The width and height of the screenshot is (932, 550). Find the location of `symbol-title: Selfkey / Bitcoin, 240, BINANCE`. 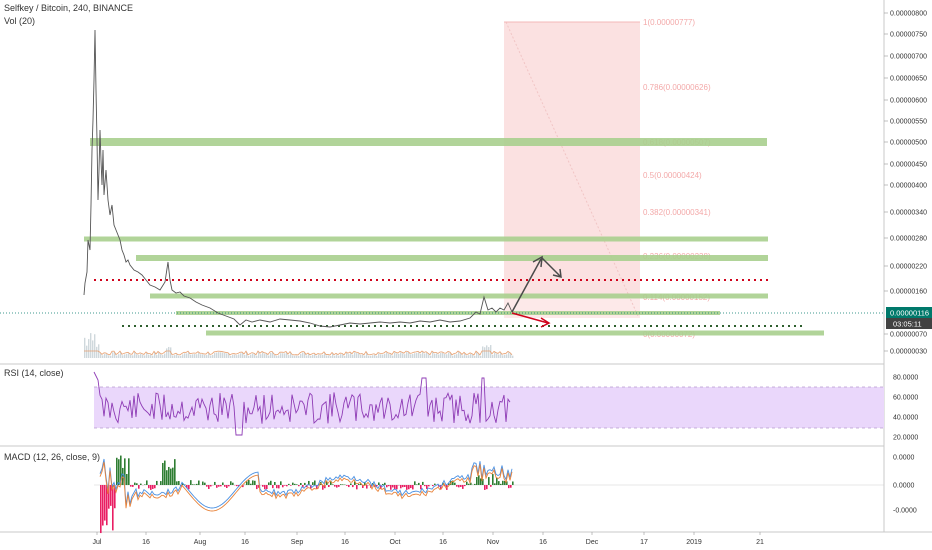

symbol-title: Selfkey / Bitcoin, 240, BINANCE is located at coordinates (69, 8).